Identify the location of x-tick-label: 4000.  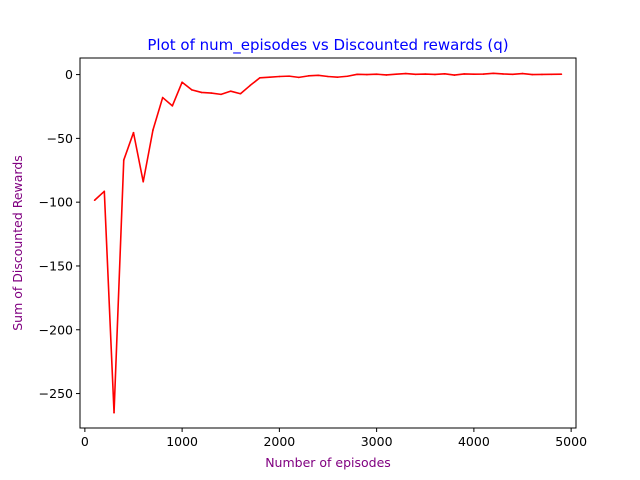
(474, 441).